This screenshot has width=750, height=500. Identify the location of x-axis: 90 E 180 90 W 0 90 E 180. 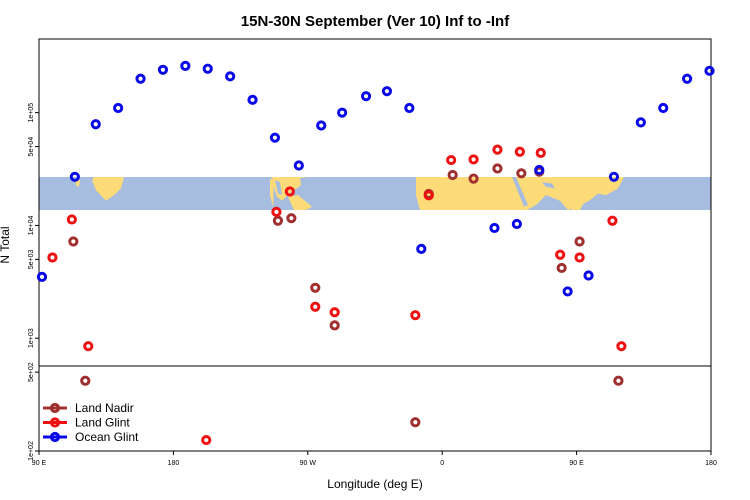
(374, 459).